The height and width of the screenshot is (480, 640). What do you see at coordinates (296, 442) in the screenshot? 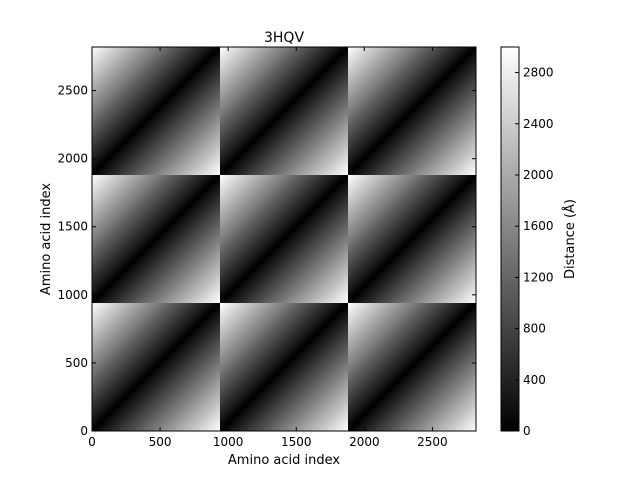
I see `x-tick-label: 1500` at bounding box center [296, 442].